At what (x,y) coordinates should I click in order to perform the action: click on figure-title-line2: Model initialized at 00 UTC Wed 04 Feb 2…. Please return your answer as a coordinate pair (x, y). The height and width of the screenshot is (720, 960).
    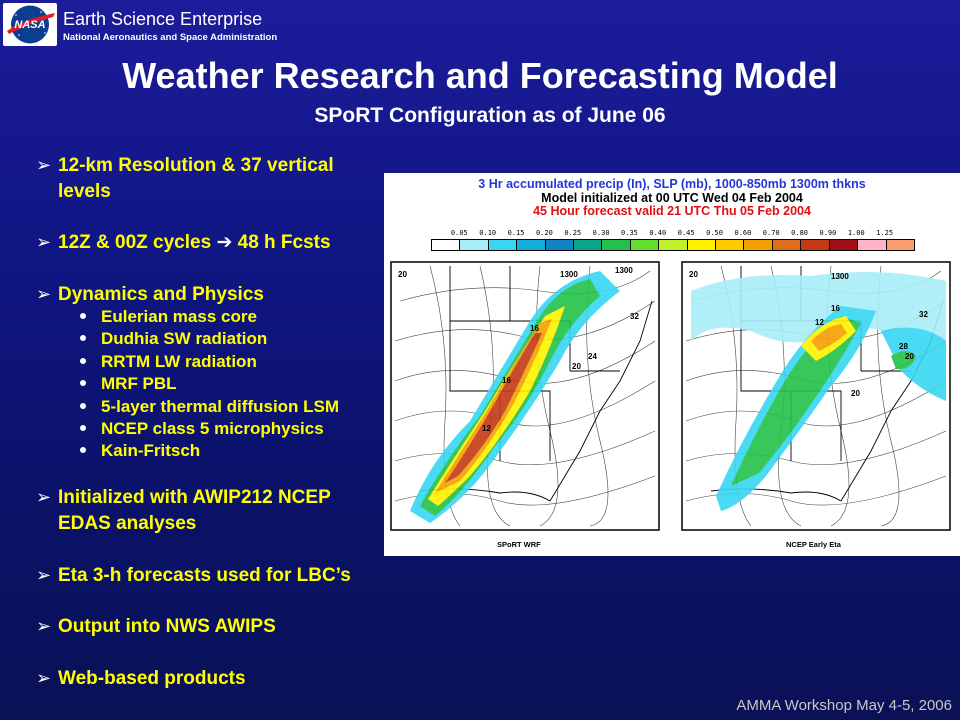
    Looking at the image, I should click on (672, 198).